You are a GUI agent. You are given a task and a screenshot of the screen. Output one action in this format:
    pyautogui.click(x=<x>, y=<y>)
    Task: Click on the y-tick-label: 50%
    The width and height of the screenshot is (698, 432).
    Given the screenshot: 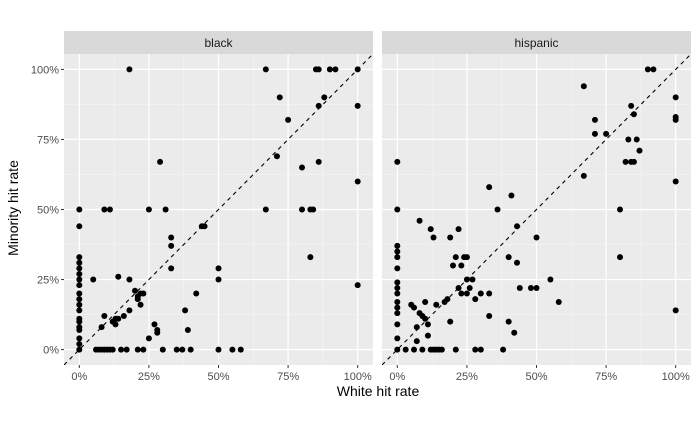 What is the action you would take?
    pyautogui.click(x=48, y=211)
    